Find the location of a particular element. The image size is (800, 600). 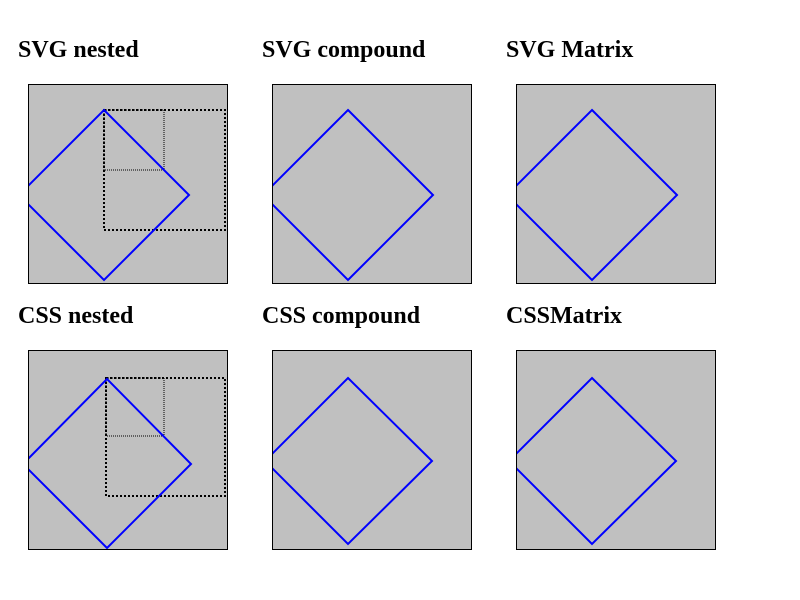

svg-compound-canvas is located at coordinates (354, 195).